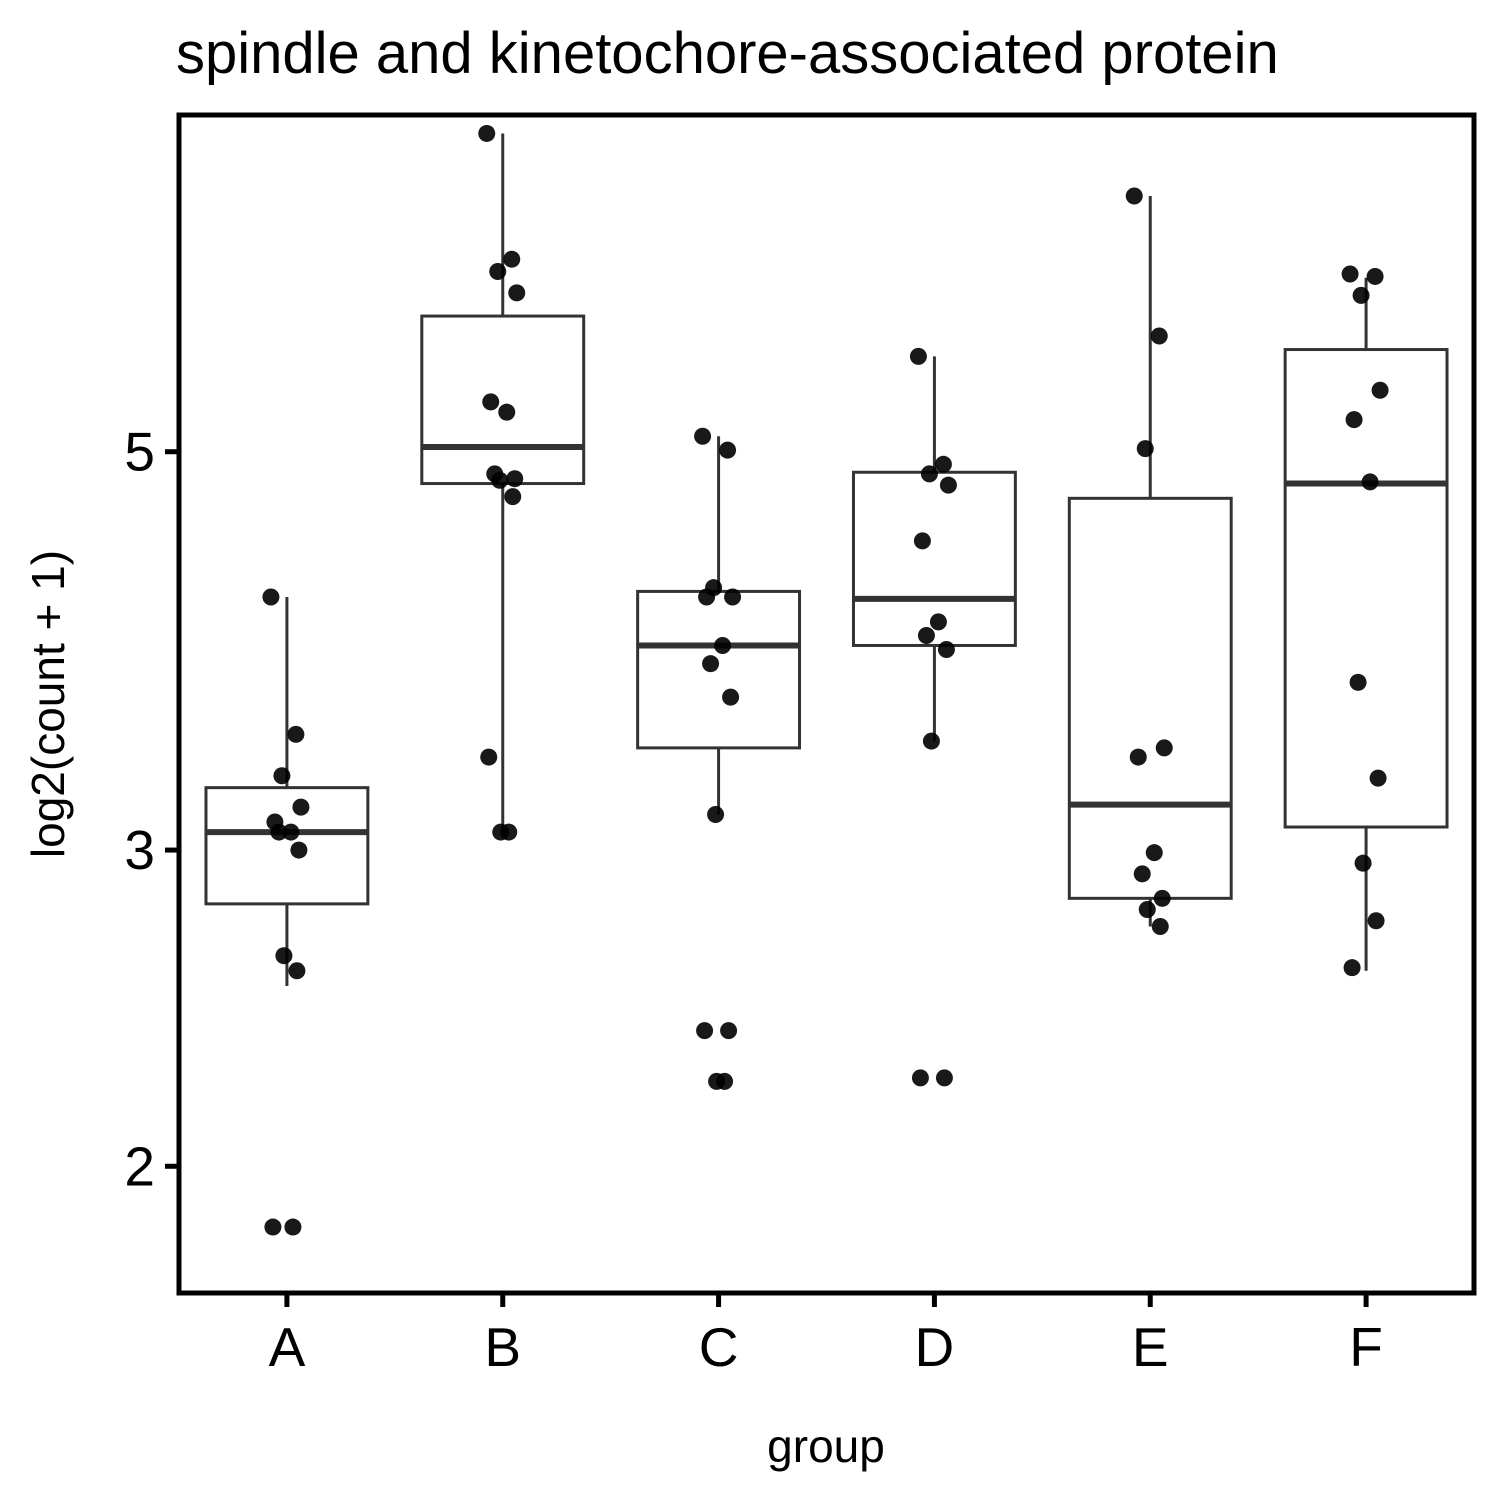 The width and height of the screenshot is (1500, 1500). I want to click on points-B, so click(502, 482).